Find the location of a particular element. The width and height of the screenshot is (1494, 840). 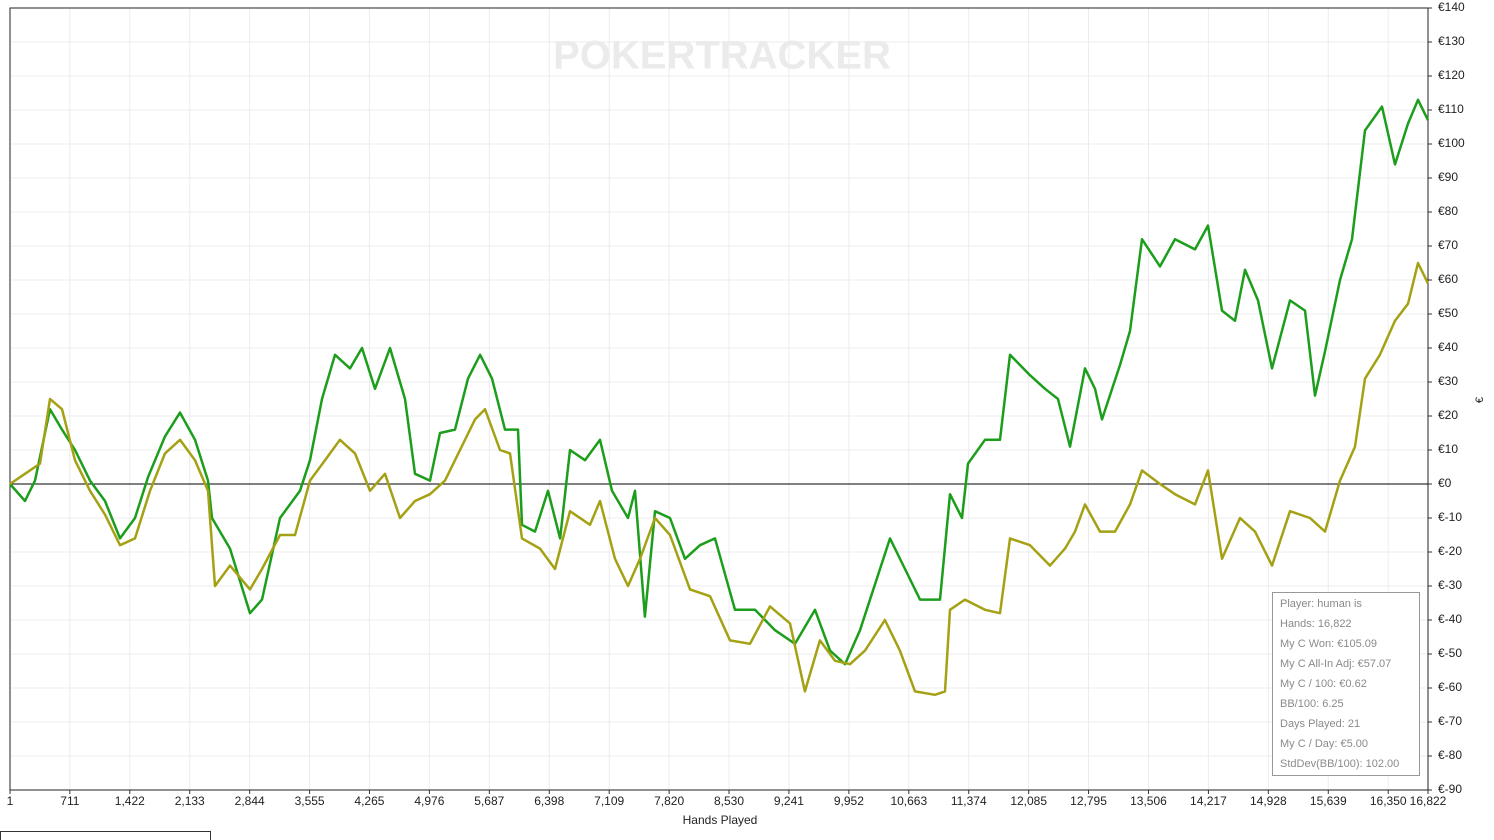

x-tick-label: 4,265 is located at coordinates (369, 801).